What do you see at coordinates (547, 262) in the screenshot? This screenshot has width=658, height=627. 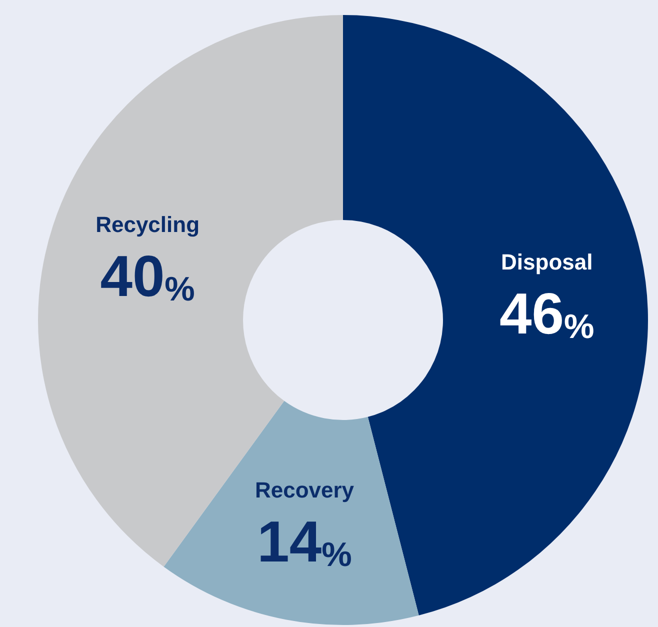 I see `slice-label: Disposal` at bounding box center [547, 262].